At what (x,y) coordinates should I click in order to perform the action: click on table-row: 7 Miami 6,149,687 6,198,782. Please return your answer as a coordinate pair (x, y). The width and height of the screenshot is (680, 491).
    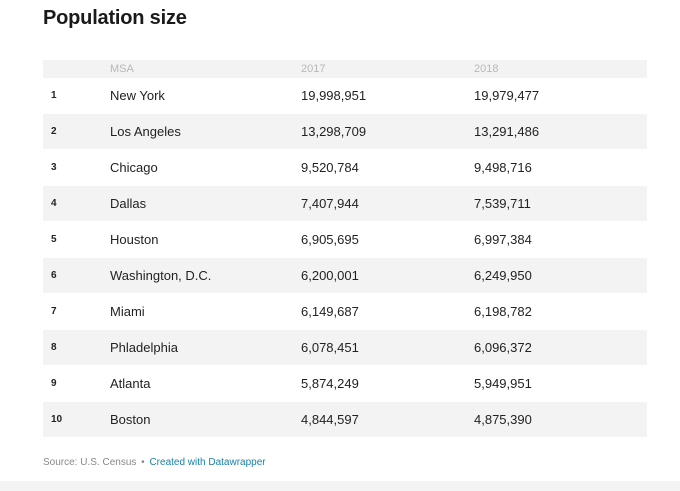
    Looking at the image, I should click on (345, 312).